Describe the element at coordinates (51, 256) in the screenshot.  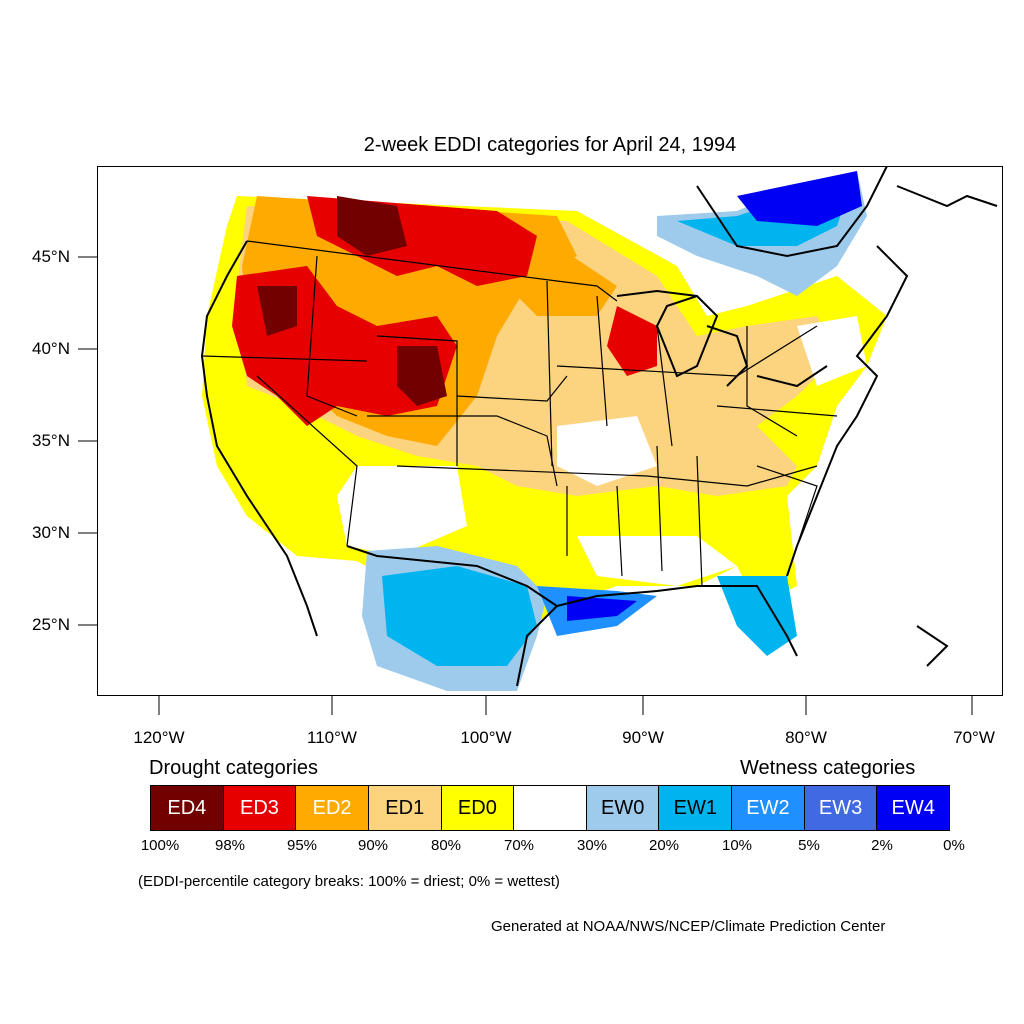
I see `lat-label-45: 45°N` at that location.